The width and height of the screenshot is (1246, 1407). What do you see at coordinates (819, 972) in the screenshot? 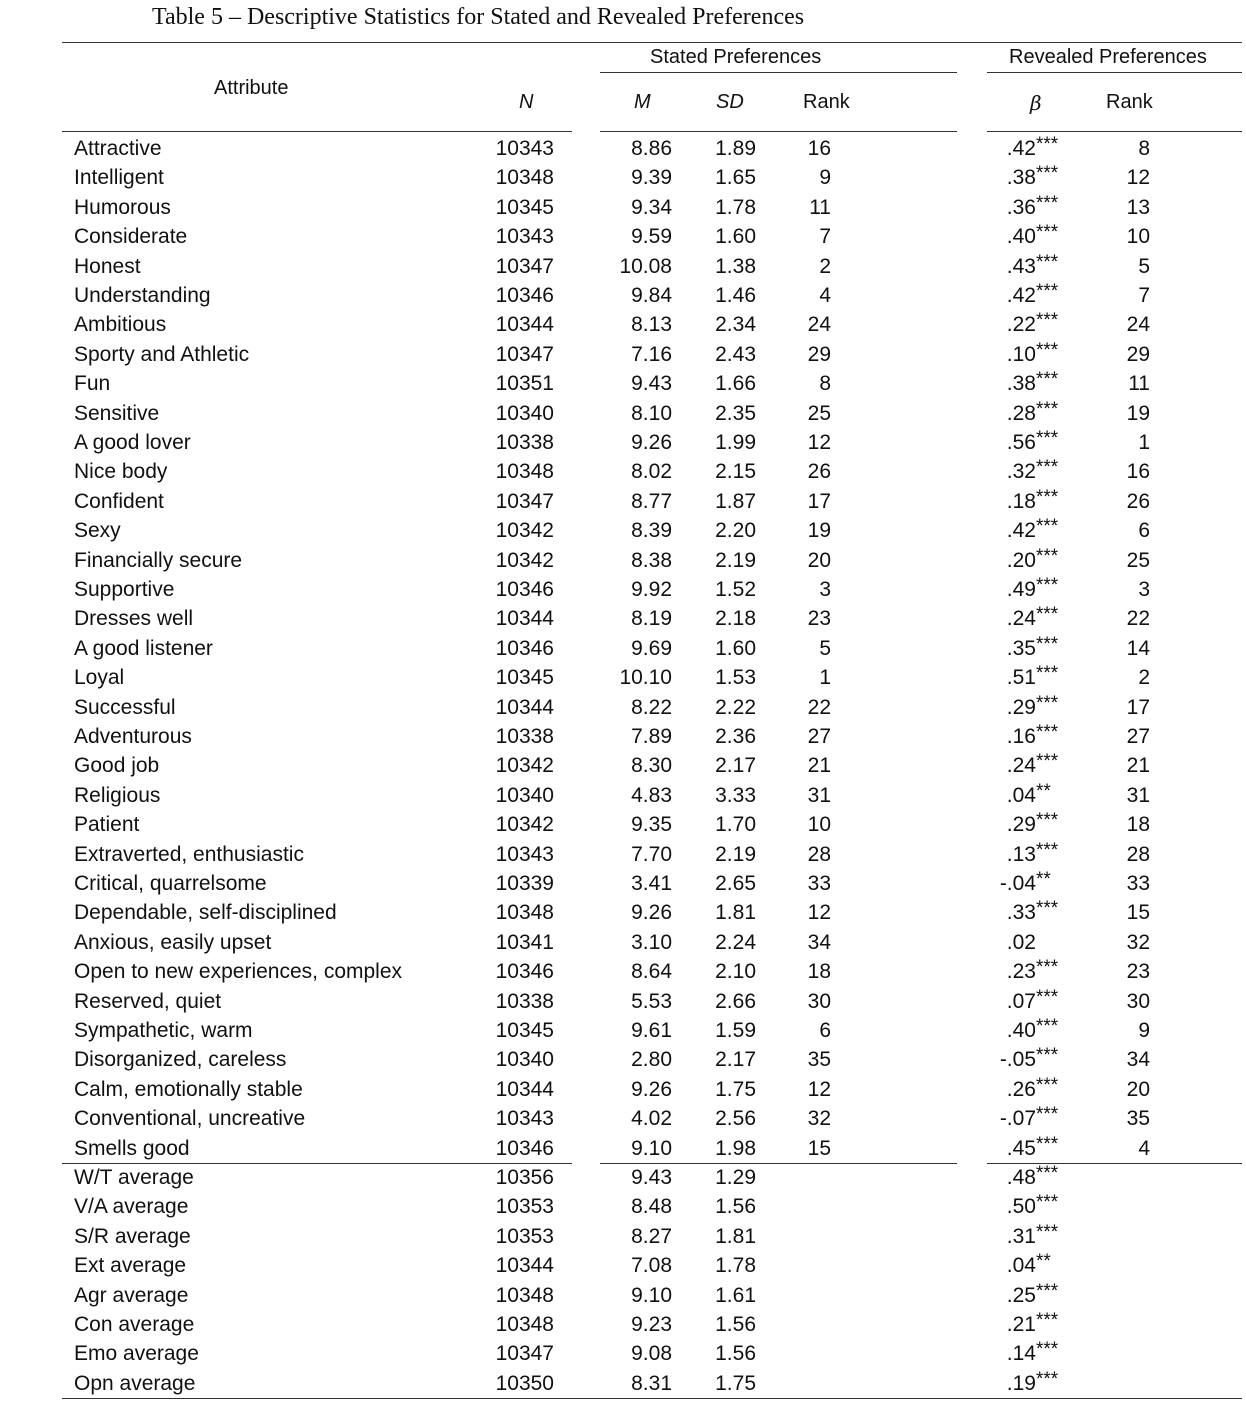
I see `rank-cell: 18` at bounding box center [819, 972].